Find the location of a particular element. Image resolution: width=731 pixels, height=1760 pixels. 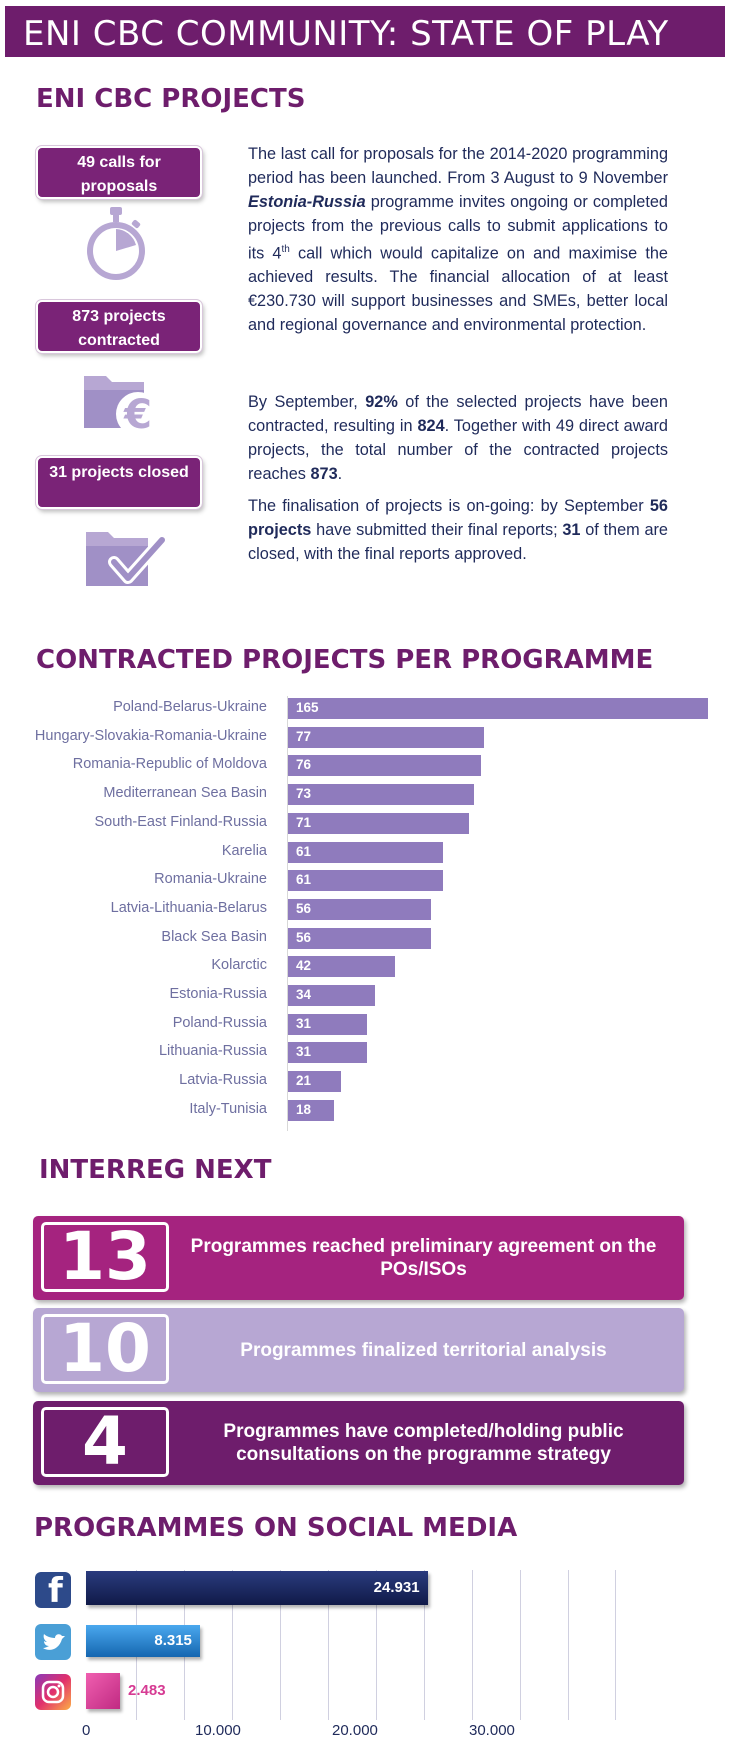

bar-value-label: 71 is located at coordinates (304, 822).